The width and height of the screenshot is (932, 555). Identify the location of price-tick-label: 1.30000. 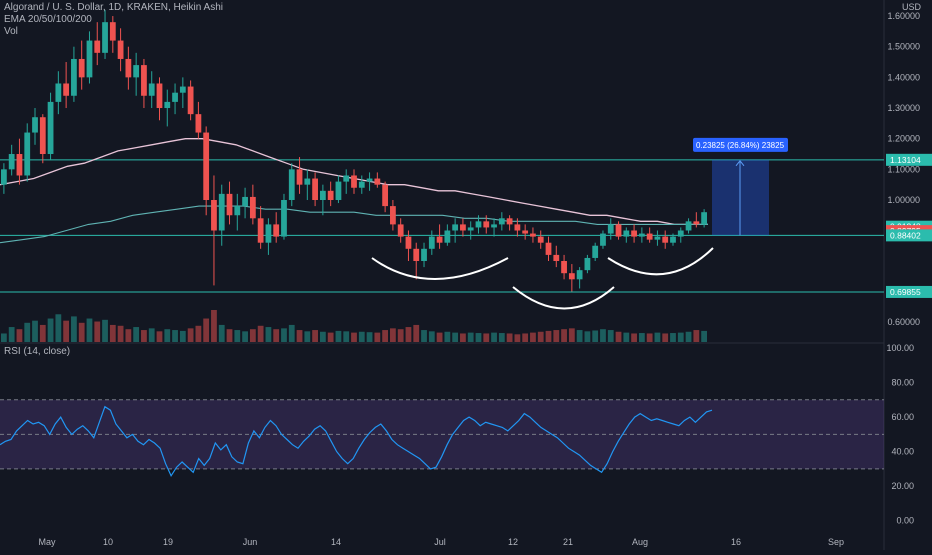
(903, 108).